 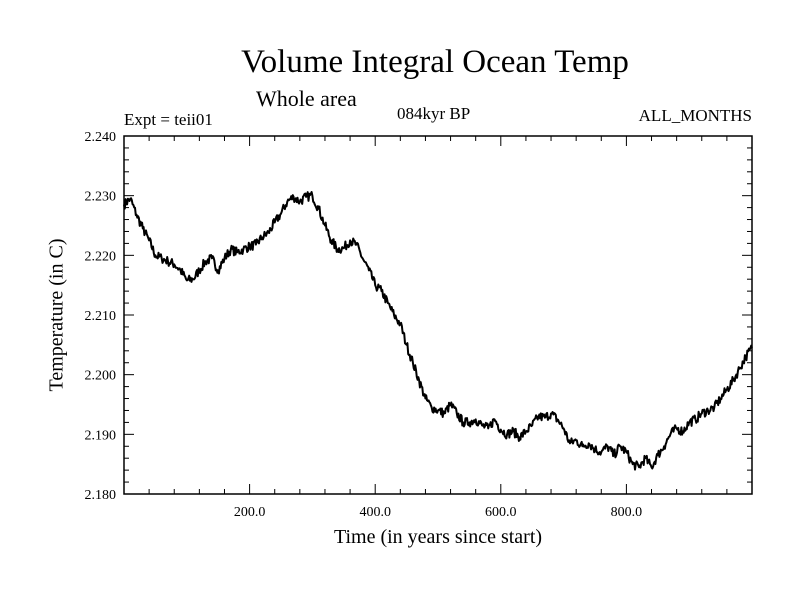 What do you see at coordinates (101, 197) in the screenshot?
I see `y-tick-label: 2.230` at bounding box center [101, 197].